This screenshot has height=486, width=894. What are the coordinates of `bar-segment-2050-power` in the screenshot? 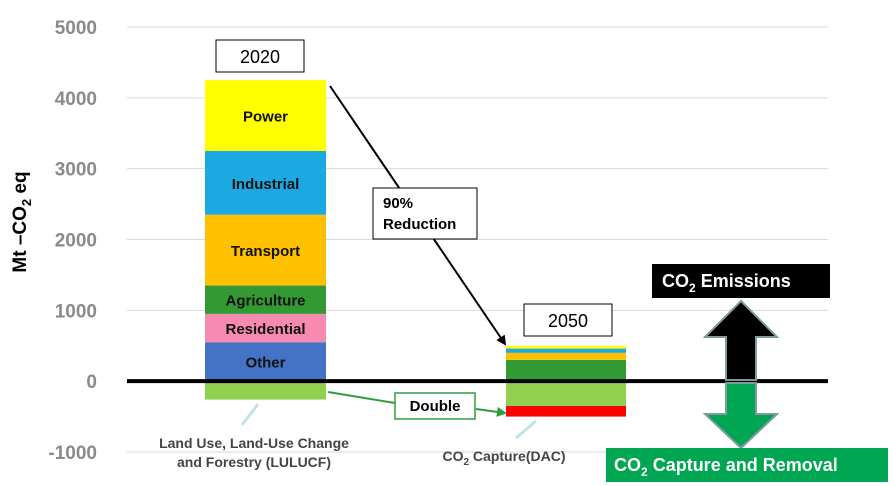 It's located at (566, 347).